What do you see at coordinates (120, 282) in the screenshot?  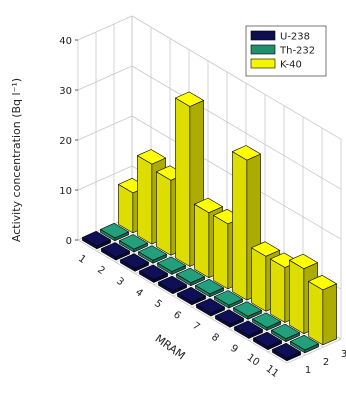 I see `x-tick-label-3: 3` at bounding box center [120, 282].